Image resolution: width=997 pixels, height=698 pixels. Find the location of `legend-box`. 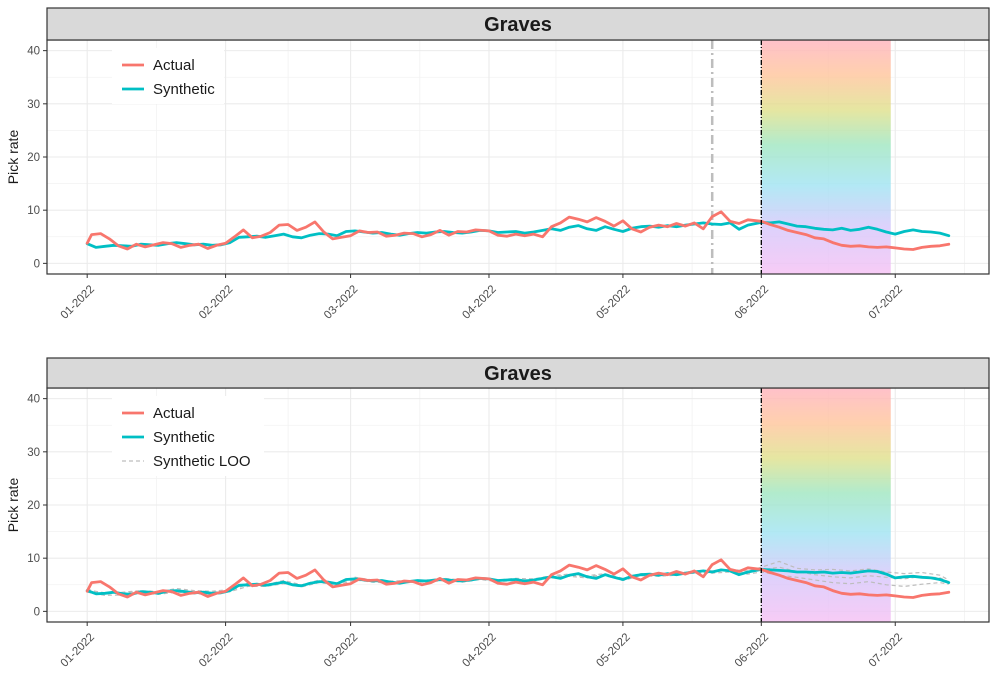

legend-box is located at coordinates (168, 76).